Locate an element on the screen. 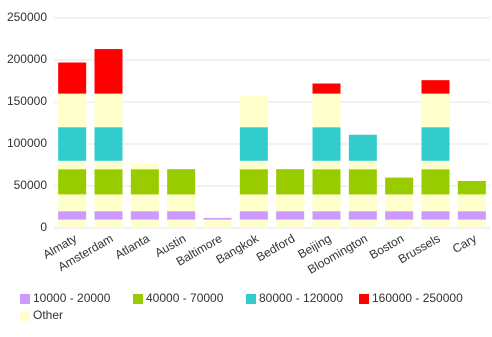  y-tick-label: 0 is located at coordinates (43, 227).